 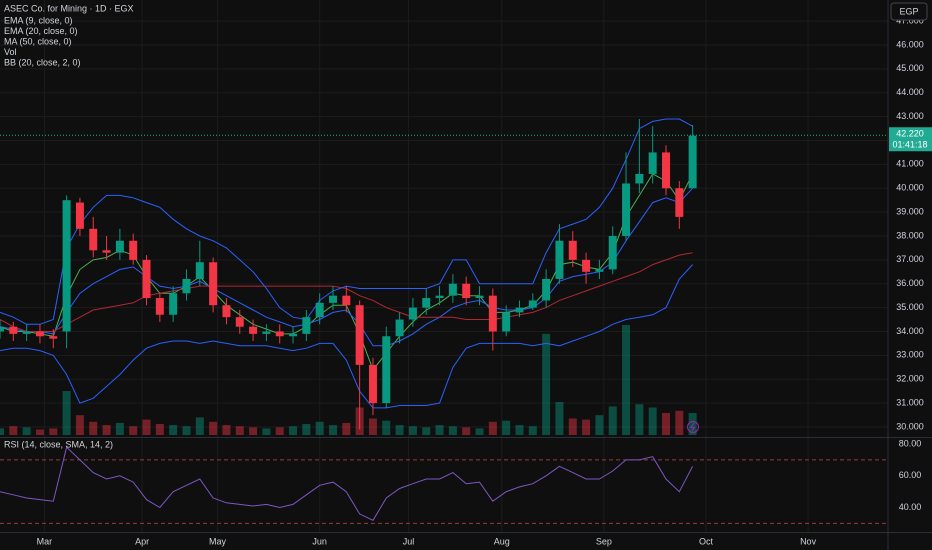 I want to click on y-tick-label: 35.000, so click(x=910, y=307).